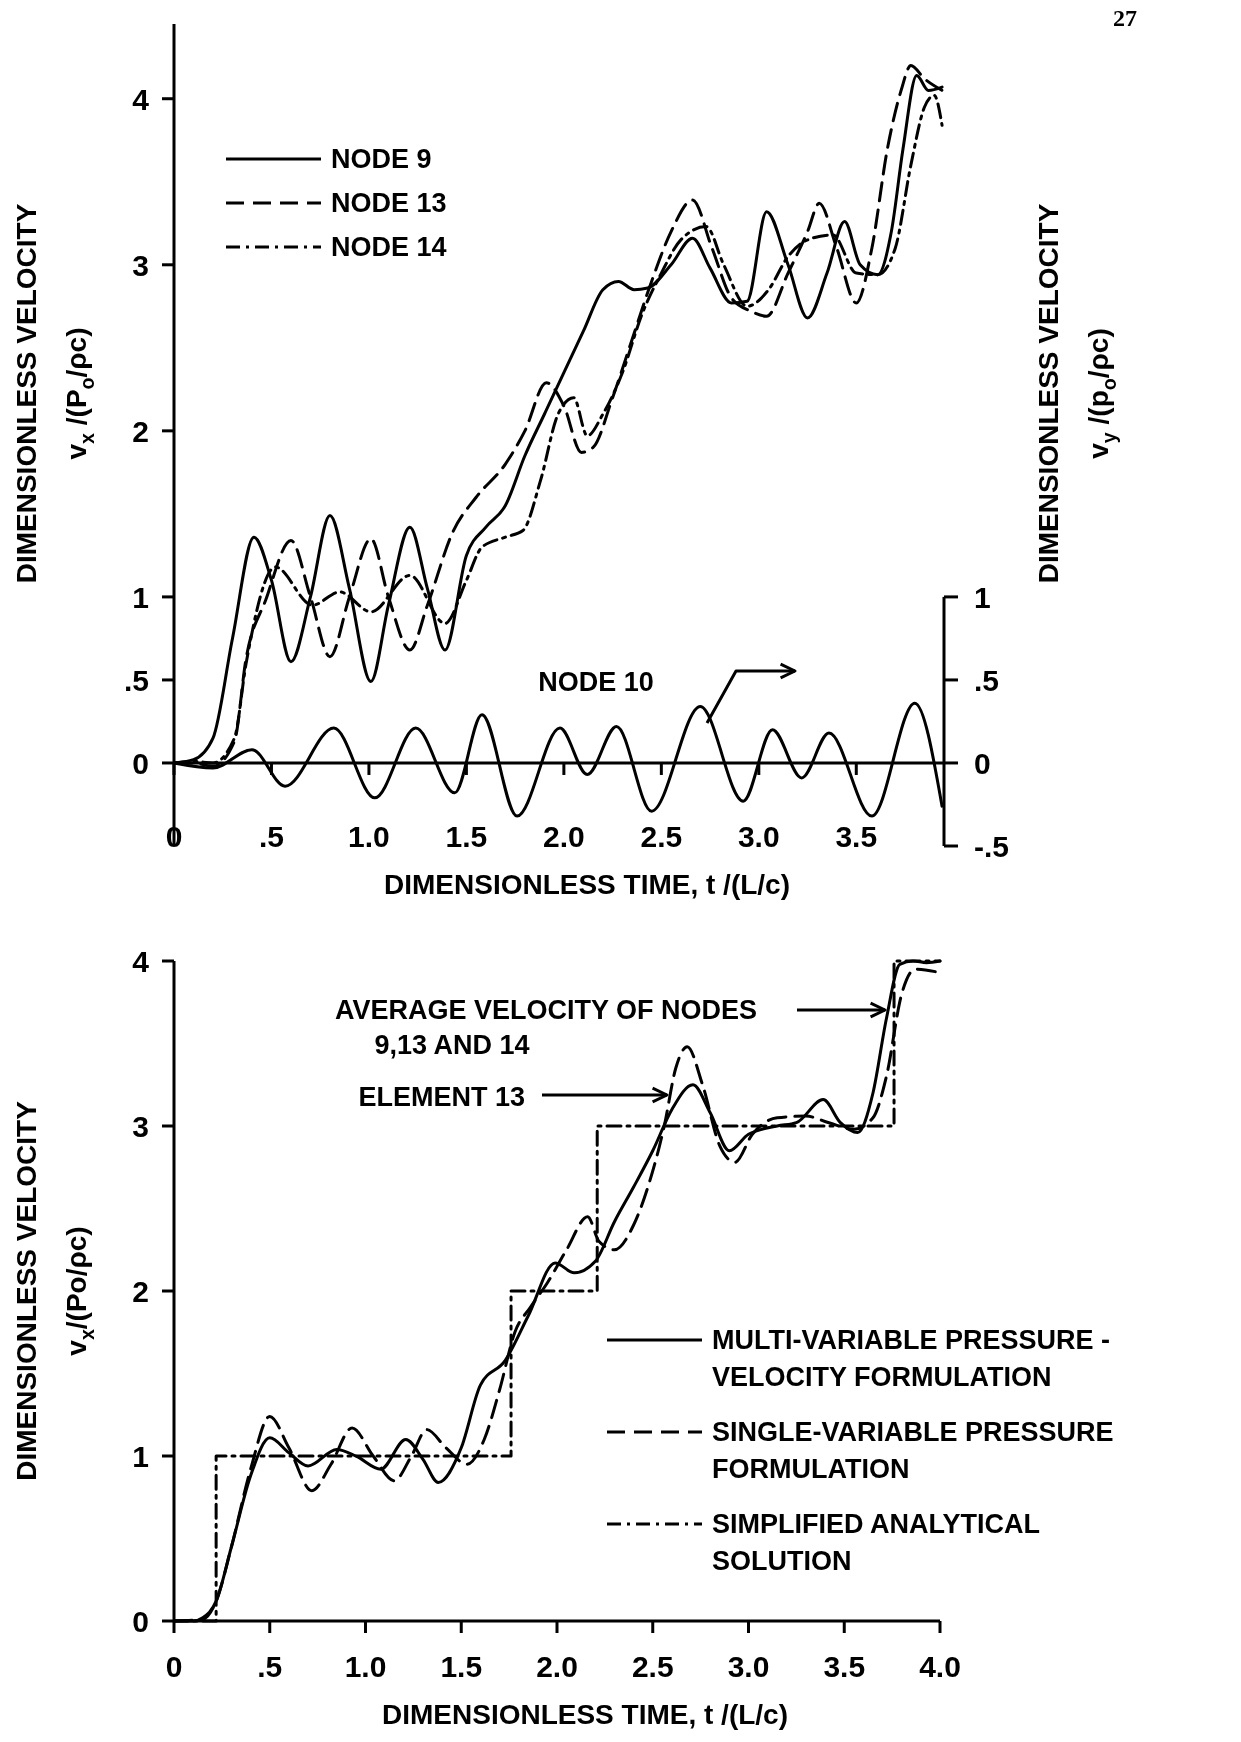 The width and height of the screenshot is (1241, 1742). What do you see at coordinates (1125, 18) in the screenshot?
I see `text: 27` at bounding box center [1125, 18].